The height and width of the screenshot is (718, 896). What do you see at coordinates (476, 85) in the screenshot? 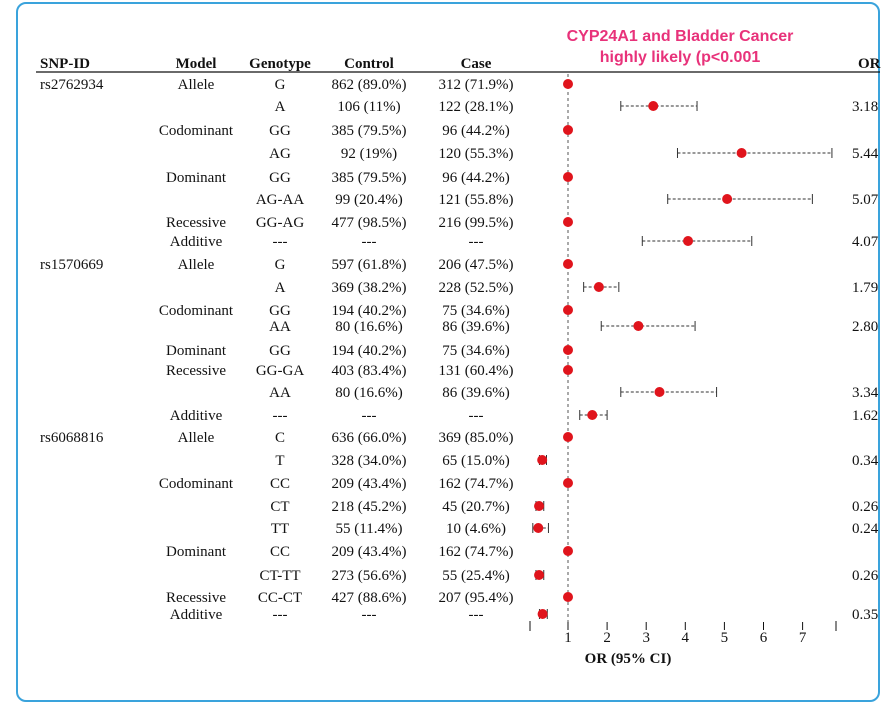
I see `row-1-case: 312 (71.9%)` at bounding box center [476, 85].